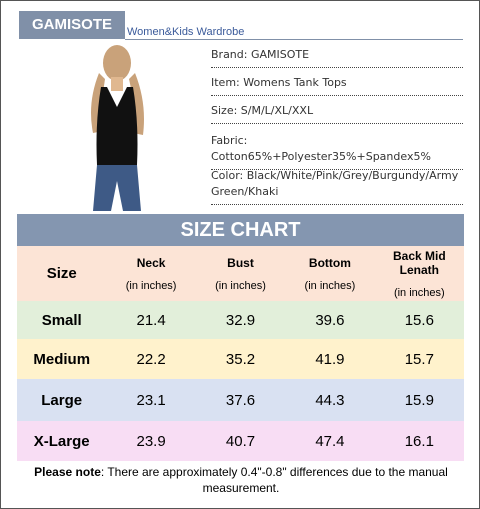  What do you see at coordinates (62, 400) in the screenshot?
I see `size-label: Large` at bounding box center [62, 400].